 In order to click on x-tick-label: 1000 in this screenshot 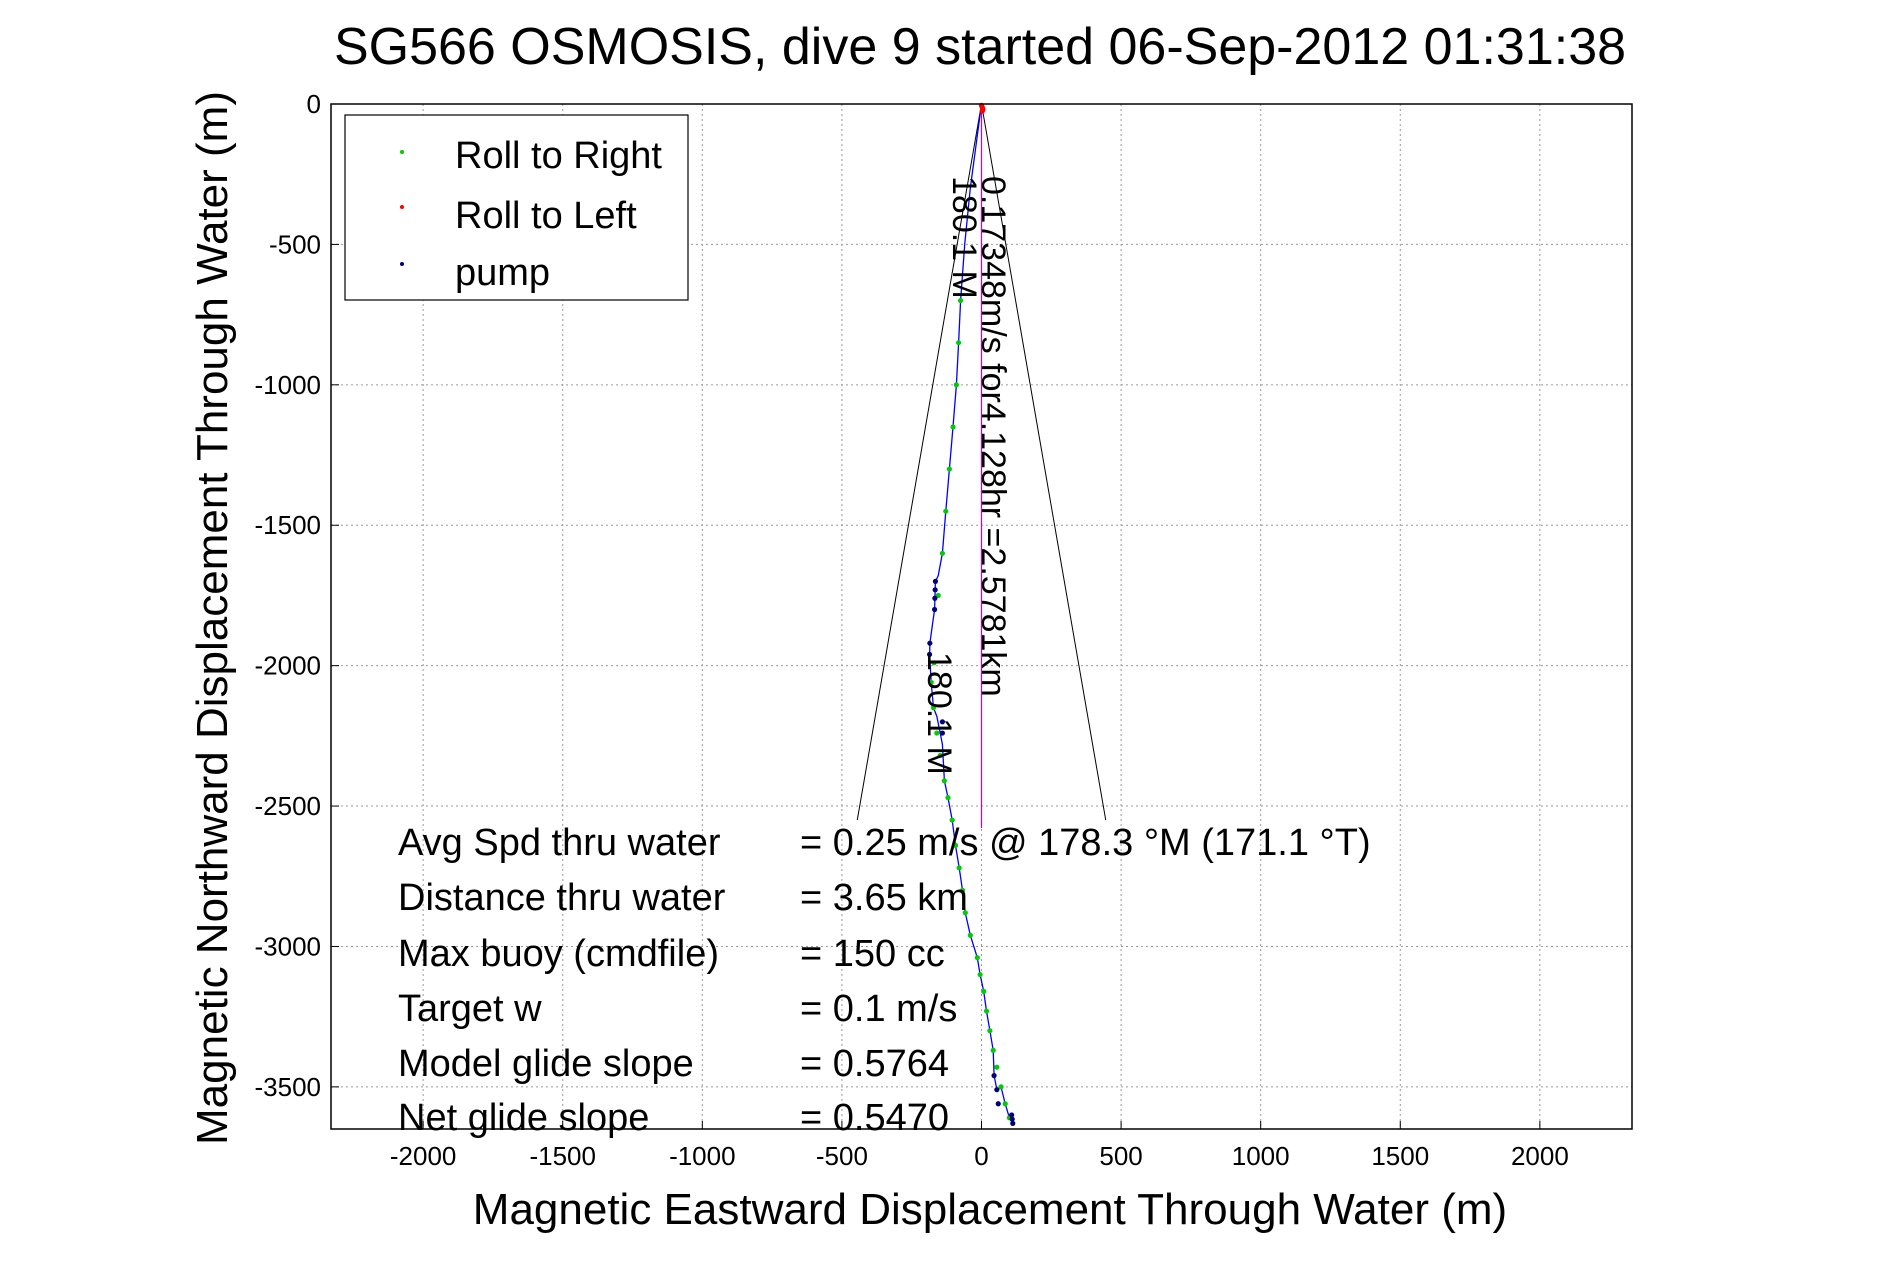, I will do `click(1261, 1156)`.